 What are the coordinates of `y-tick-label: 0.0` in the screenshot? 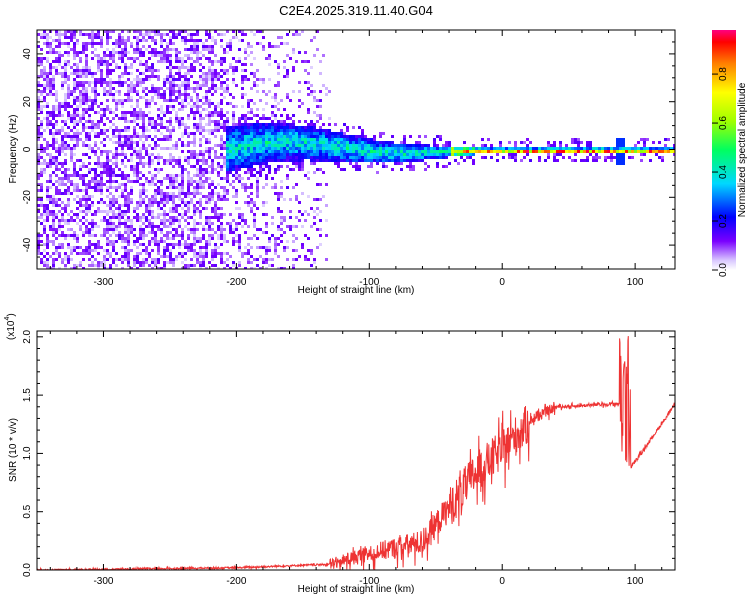 It's located at (27, 570).